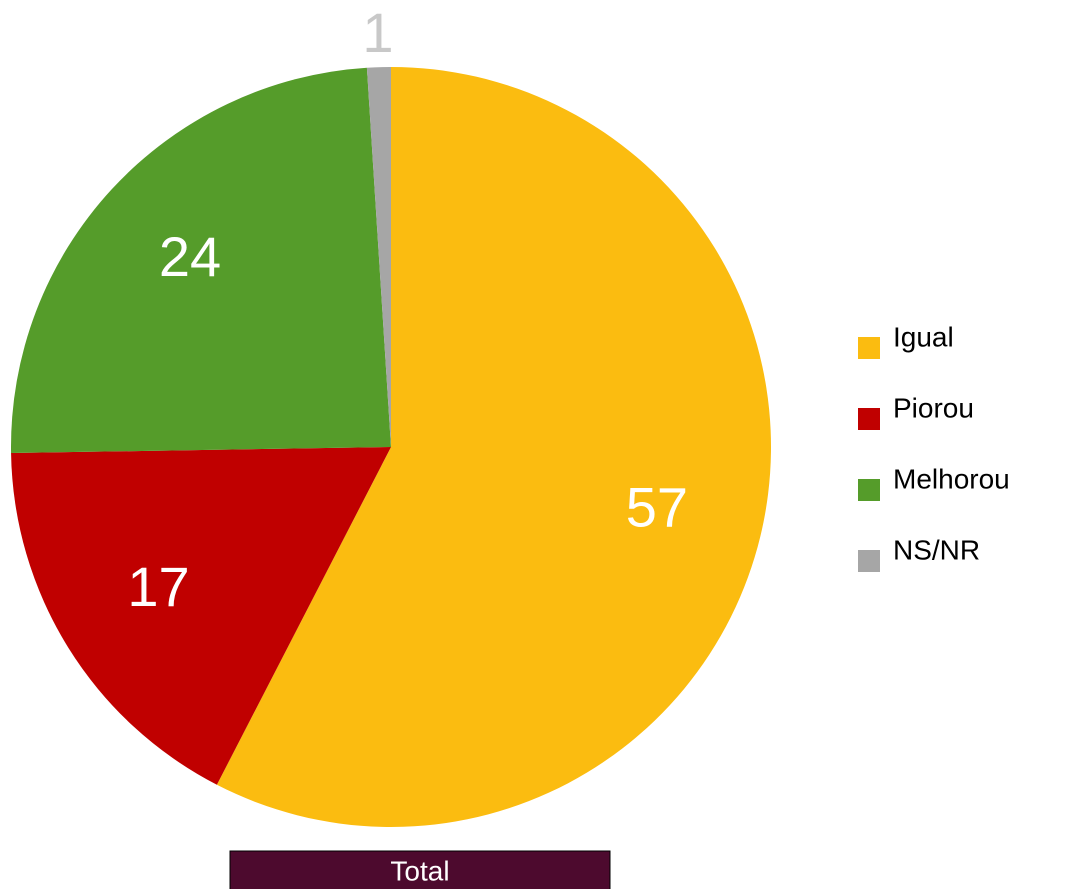 The image size is (1076, 889). I want to click on data-label: 1, so click(377, 32).